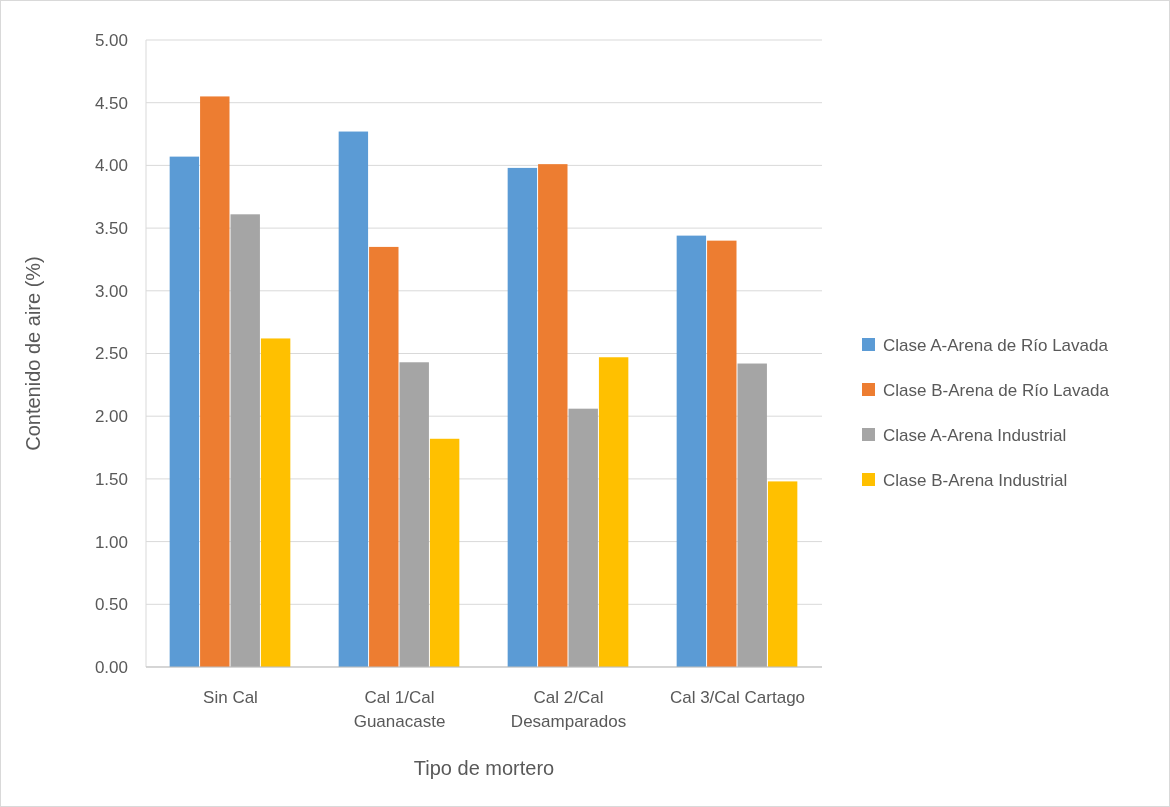  Describe the element at coordinates (975, 435) in the screenshot. I see `legend-label: Clase A-Arena Industrial` at that location.